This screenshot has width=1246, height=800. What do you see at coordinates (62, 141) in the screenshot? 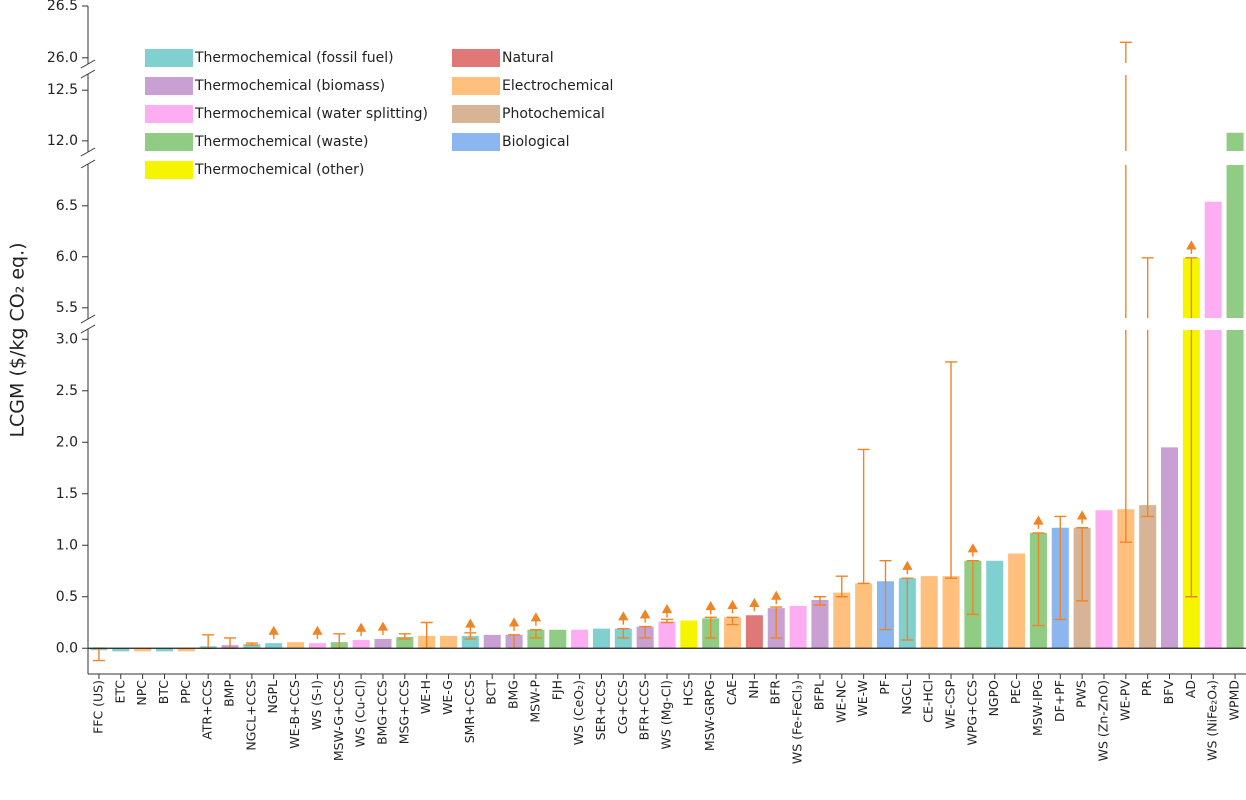
I see `y-tick-label: 12.0` at bounding box center [62, 141].